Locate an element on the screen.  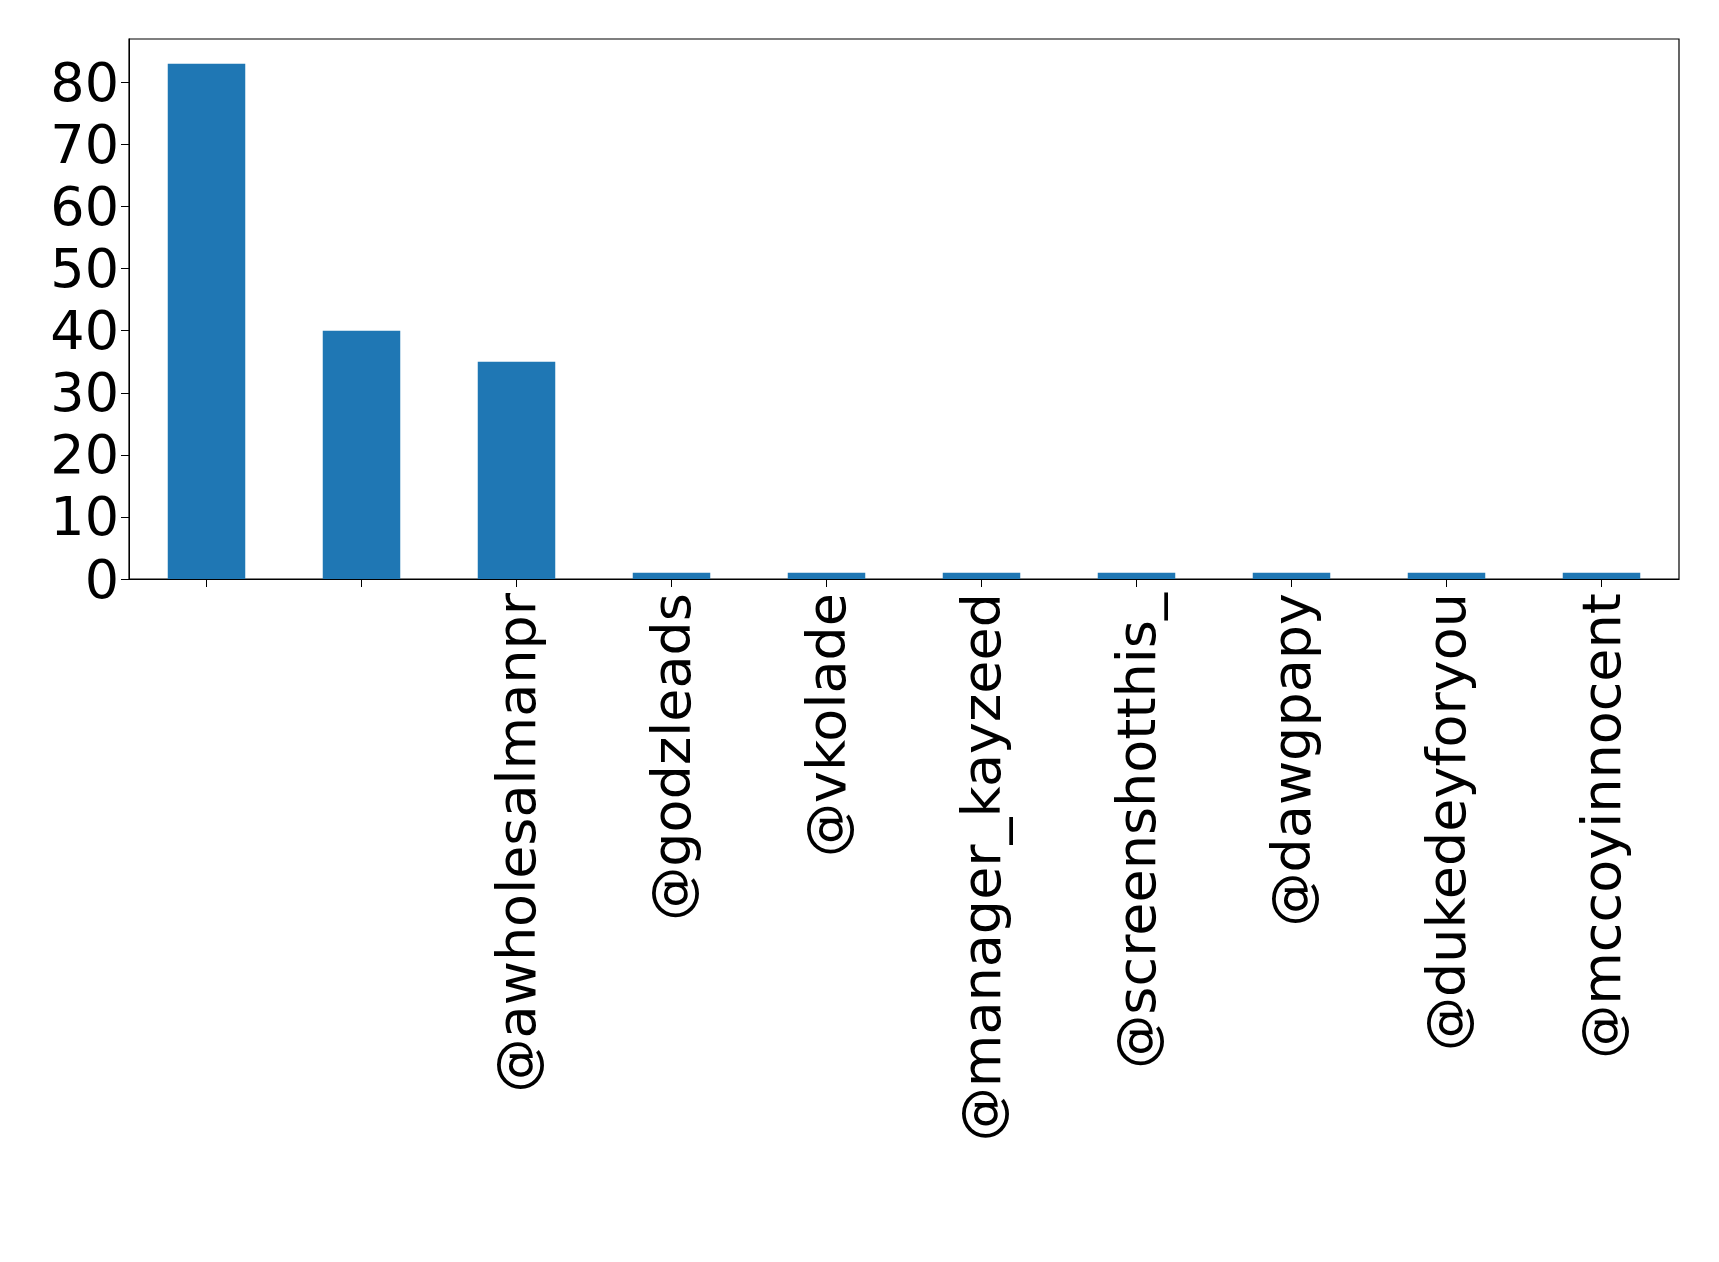
y-tick-label: 30 is located at coordinates (84, 393).